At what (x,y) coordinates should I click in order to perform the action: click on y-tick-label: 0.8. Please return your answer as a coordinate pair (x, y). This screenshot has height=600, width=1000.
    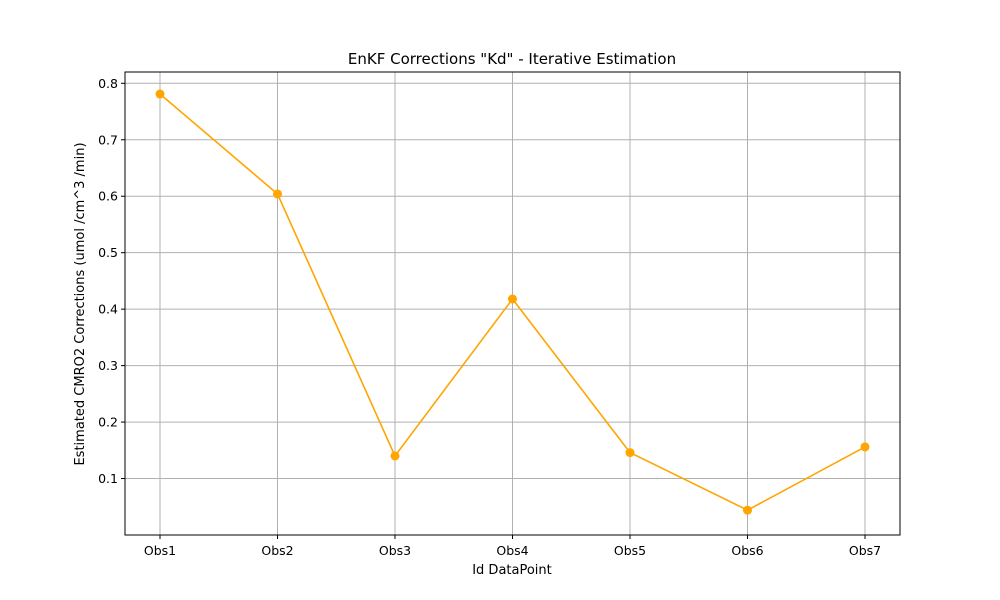
    Looking at the image, I should click on (108, 83).